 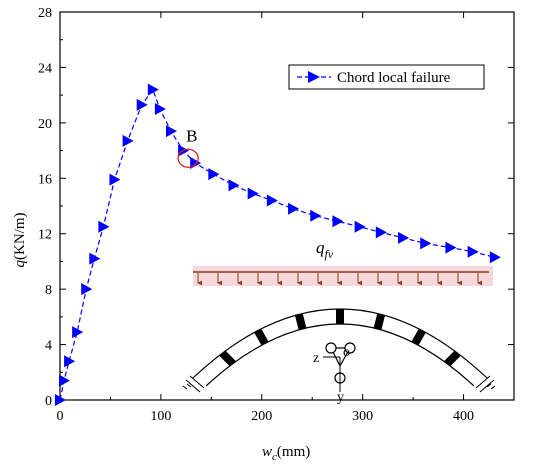 What do you see at coordinates (45, 235) in the screenshot?
I see `y-tick-label: 12` at bounding box center [45, 235].